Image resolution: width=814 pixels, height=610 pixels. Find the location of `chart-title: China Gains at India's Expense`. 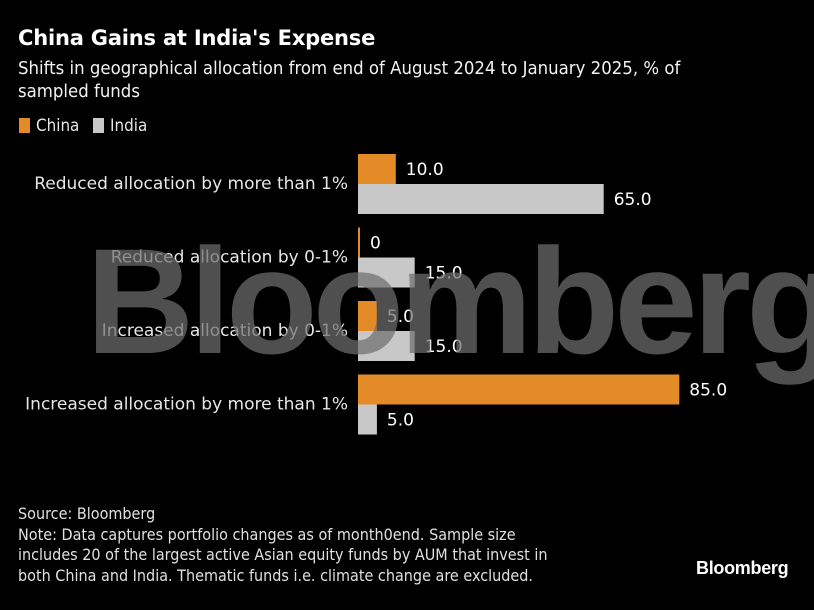

chart-title: China Gains at India's Expense is located at coordinates (197, 38).